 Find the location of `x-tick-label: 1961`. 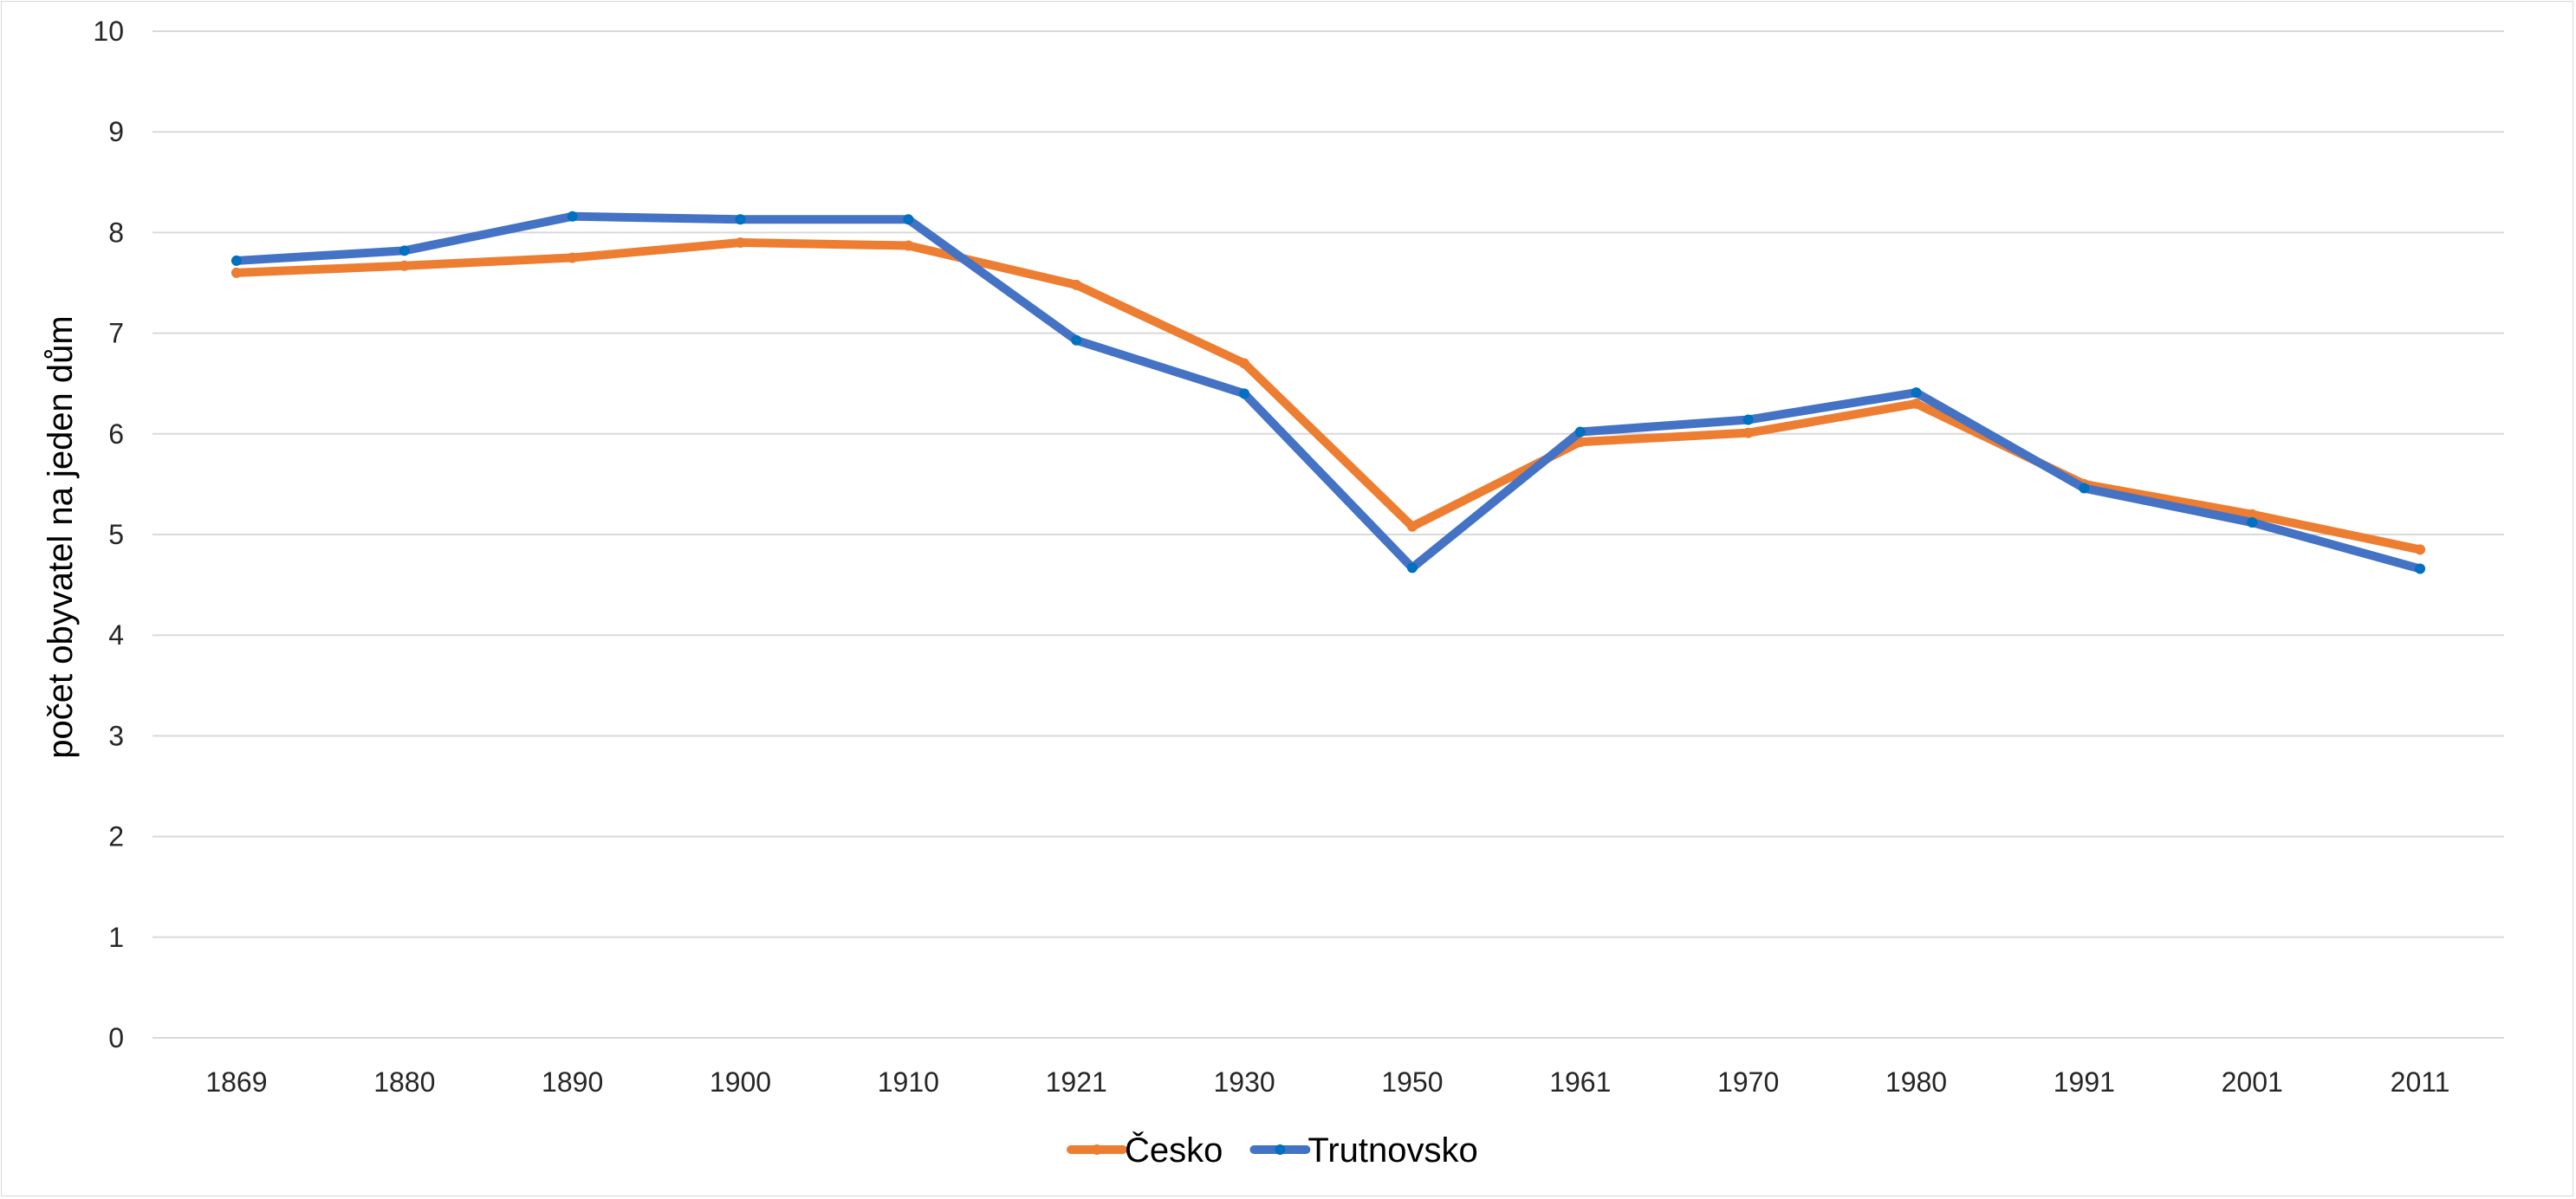

x-tick-label: 1961 is located at coordinates (1580, 1082).